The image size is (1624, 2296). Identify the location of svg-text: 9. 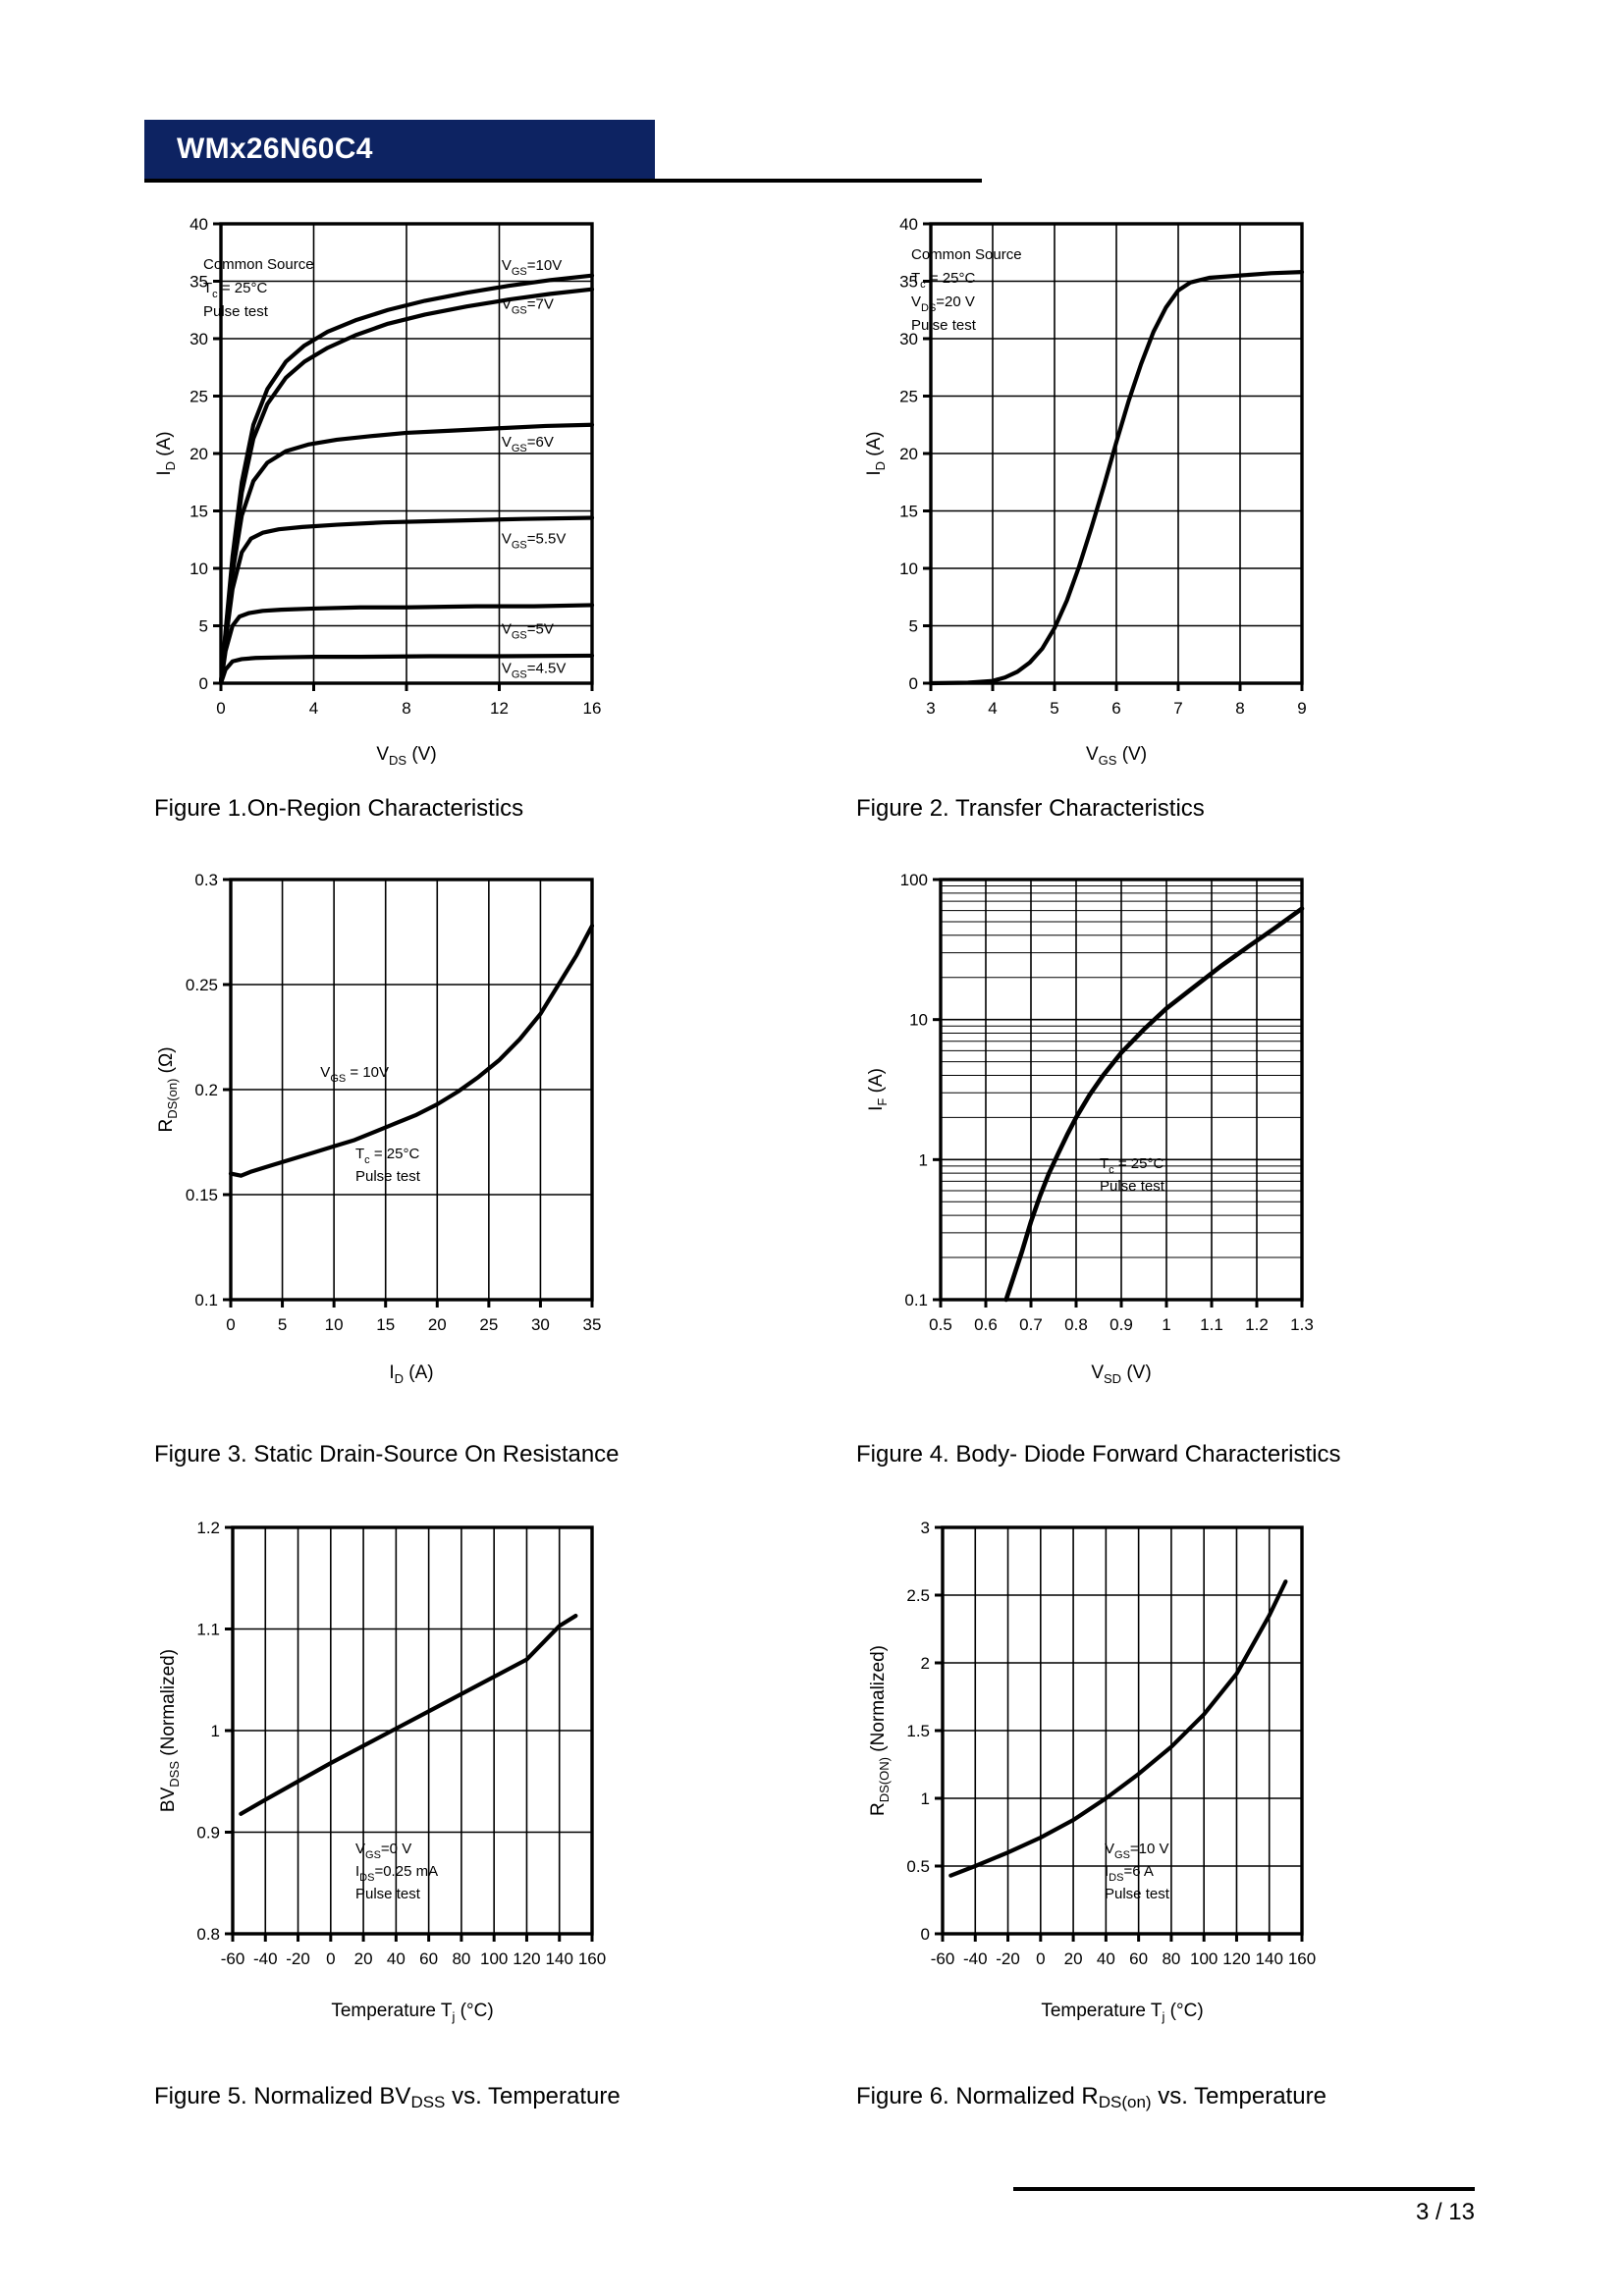
(1301, 709).